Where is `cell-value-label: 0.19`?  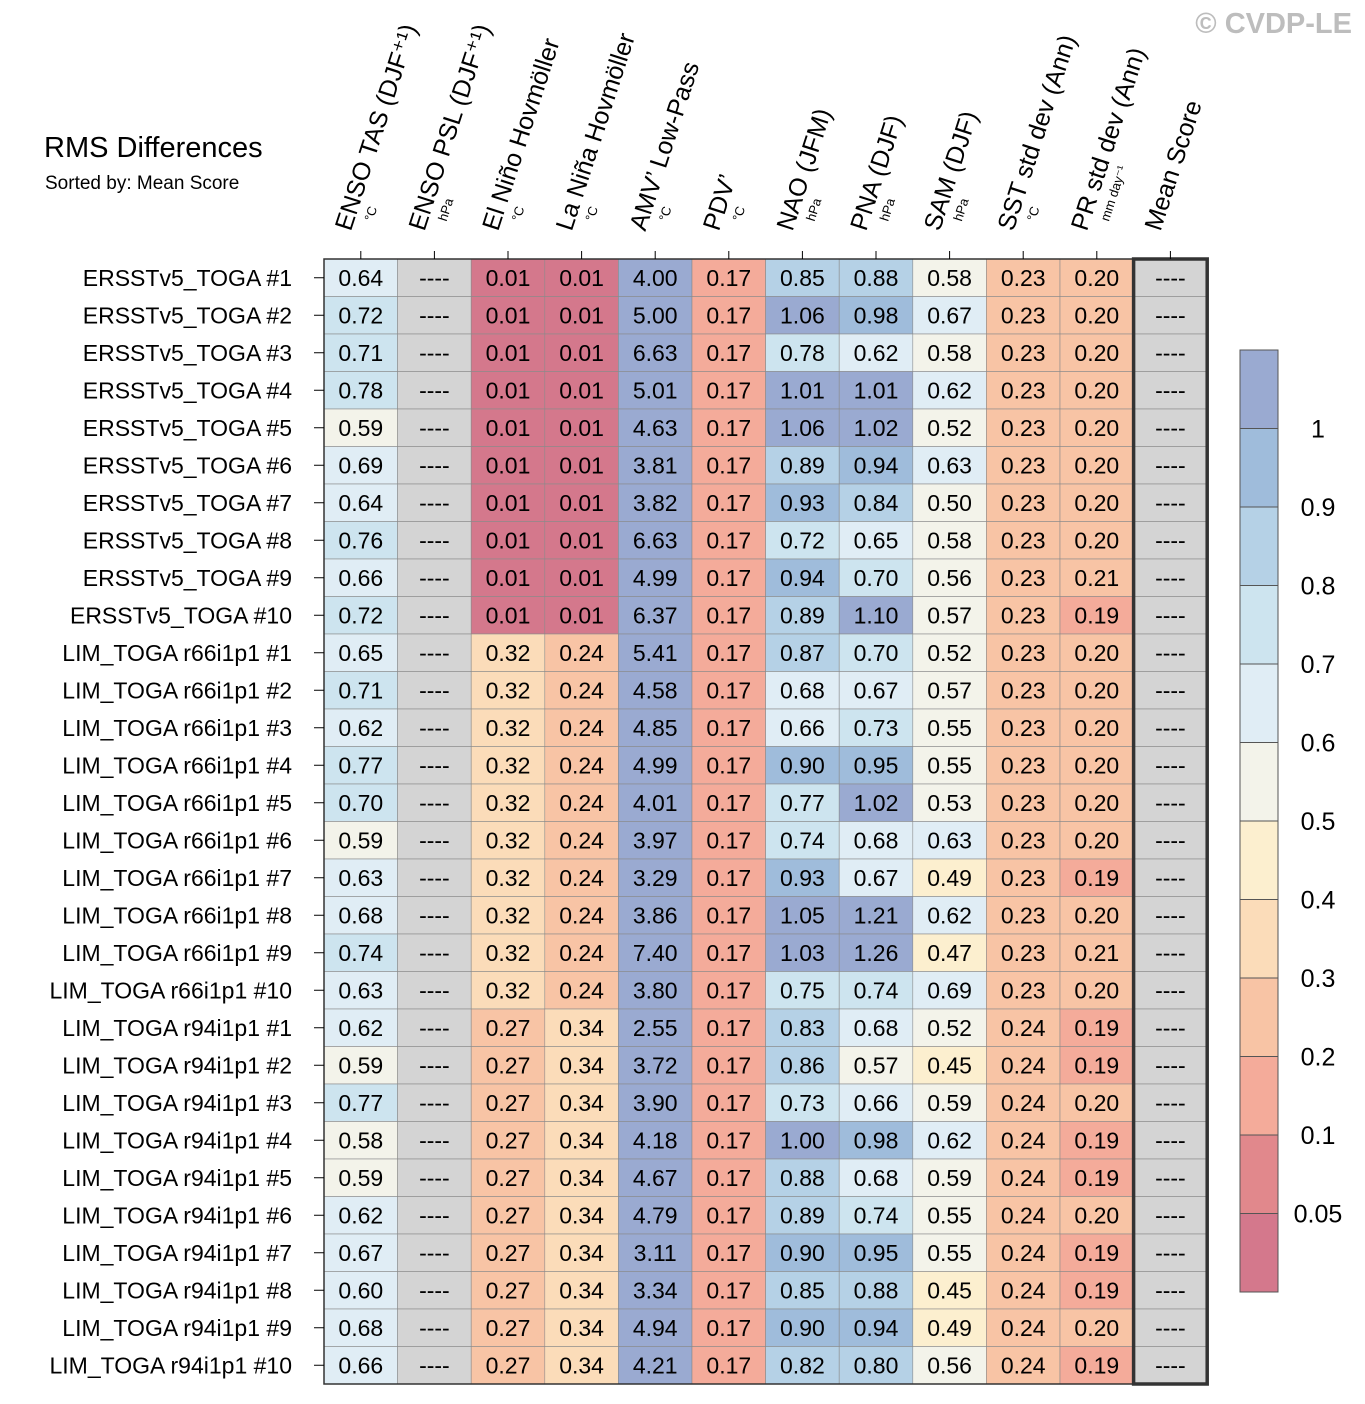
cell-value-label: 0.19 is located at coordinates (1096, 1140).